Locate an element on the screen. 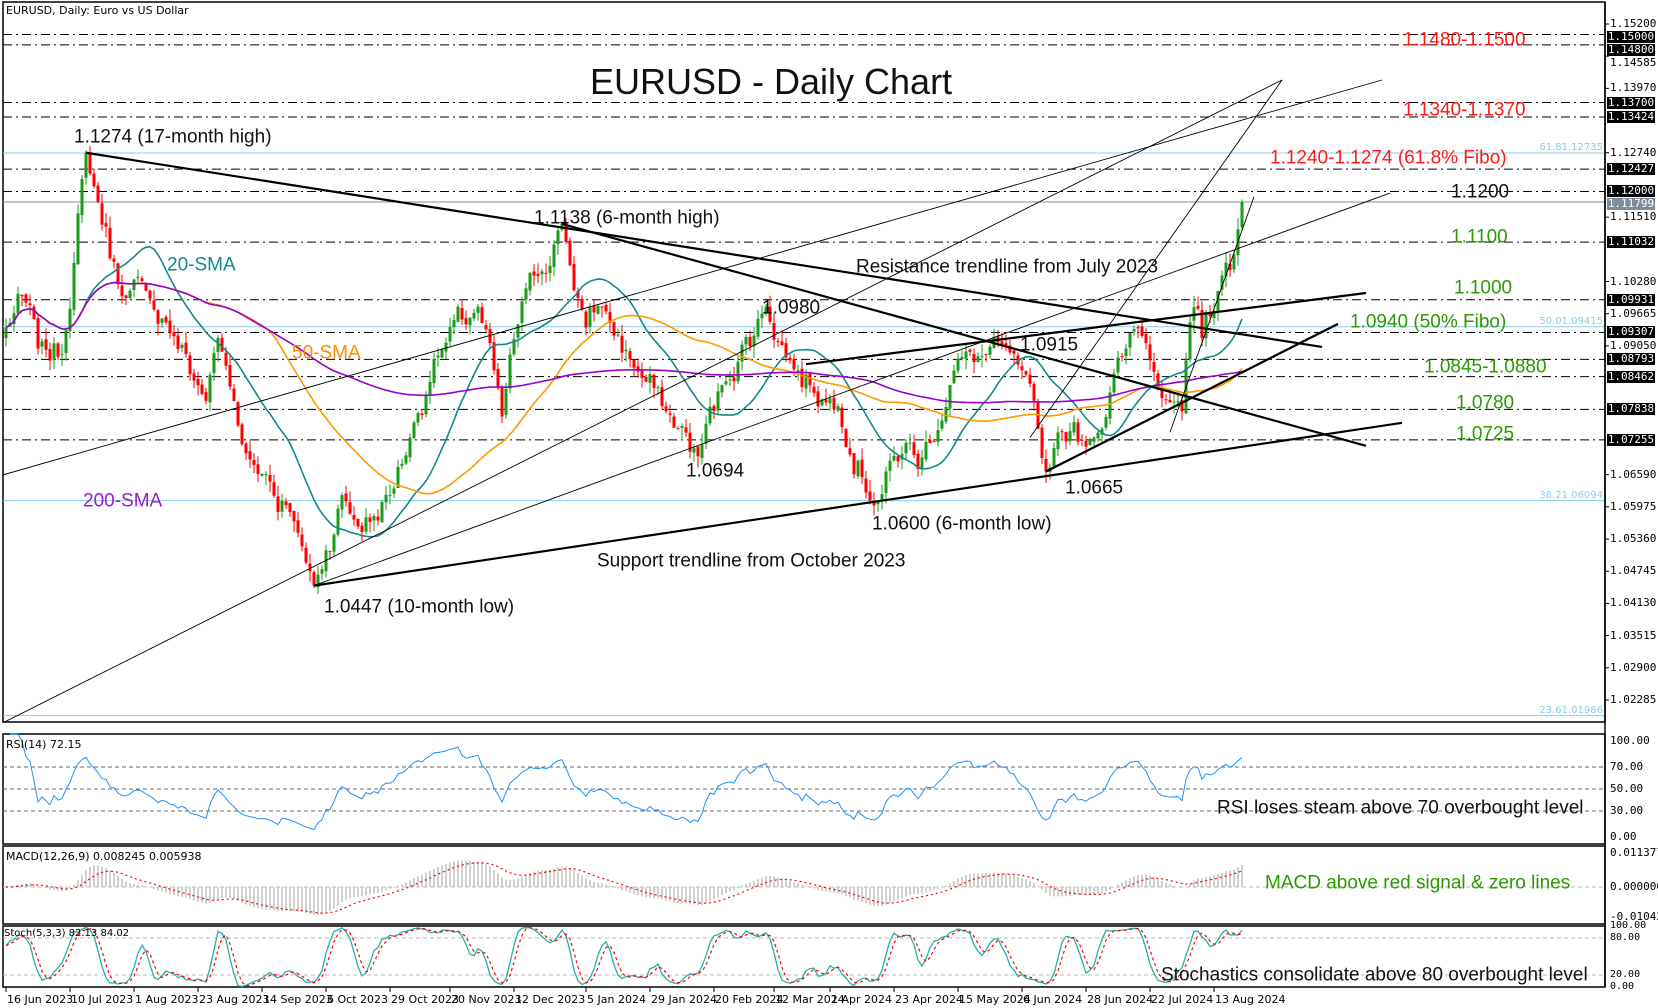 The width and height of the screenshot is (1658, 1008). label-200-sma: 200-SMA is located at coordinates (123, 501).